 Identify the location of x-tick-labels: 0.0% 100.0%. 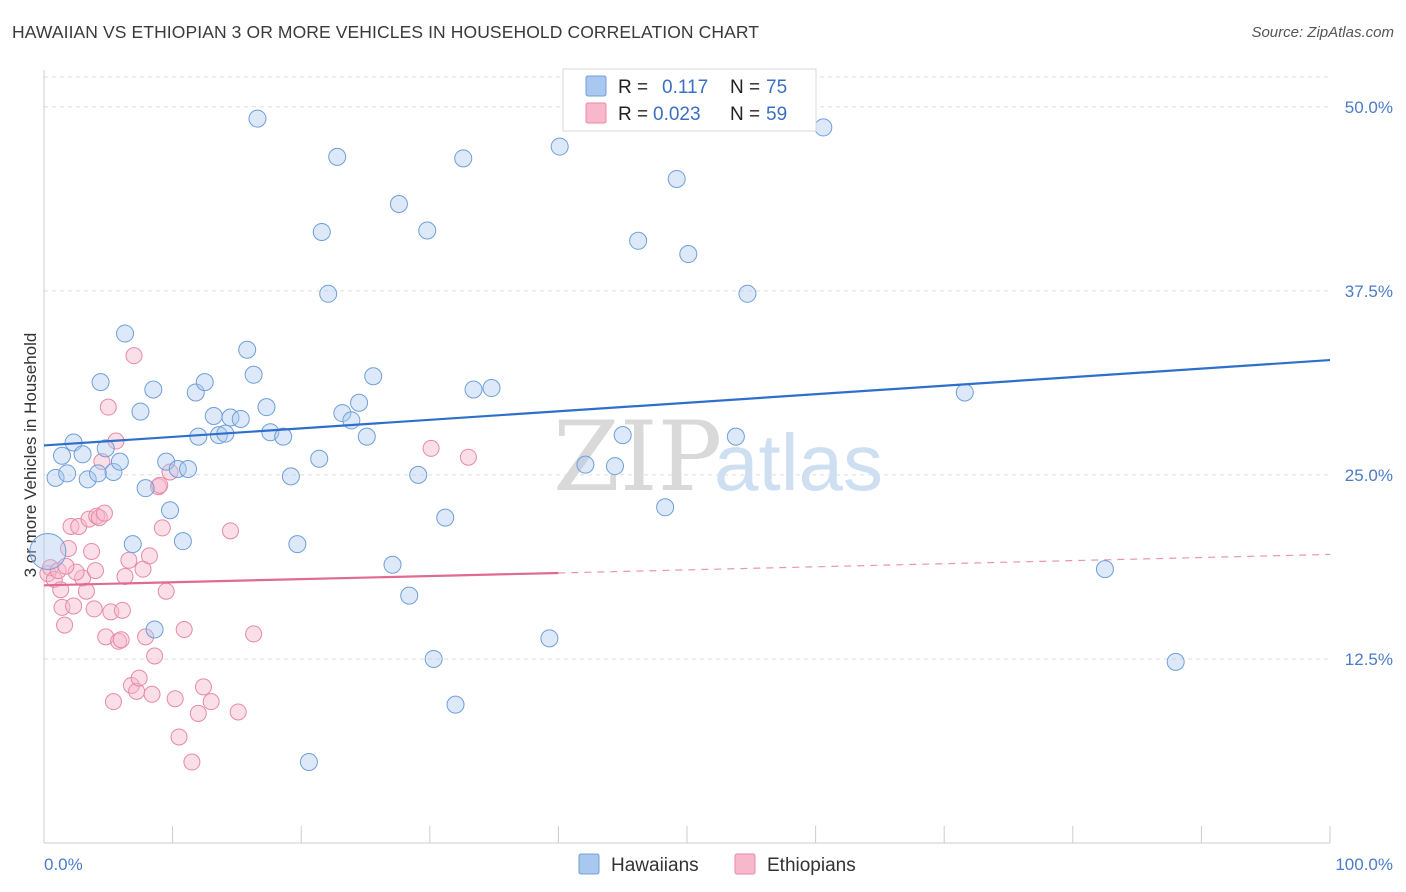
(718, 864).